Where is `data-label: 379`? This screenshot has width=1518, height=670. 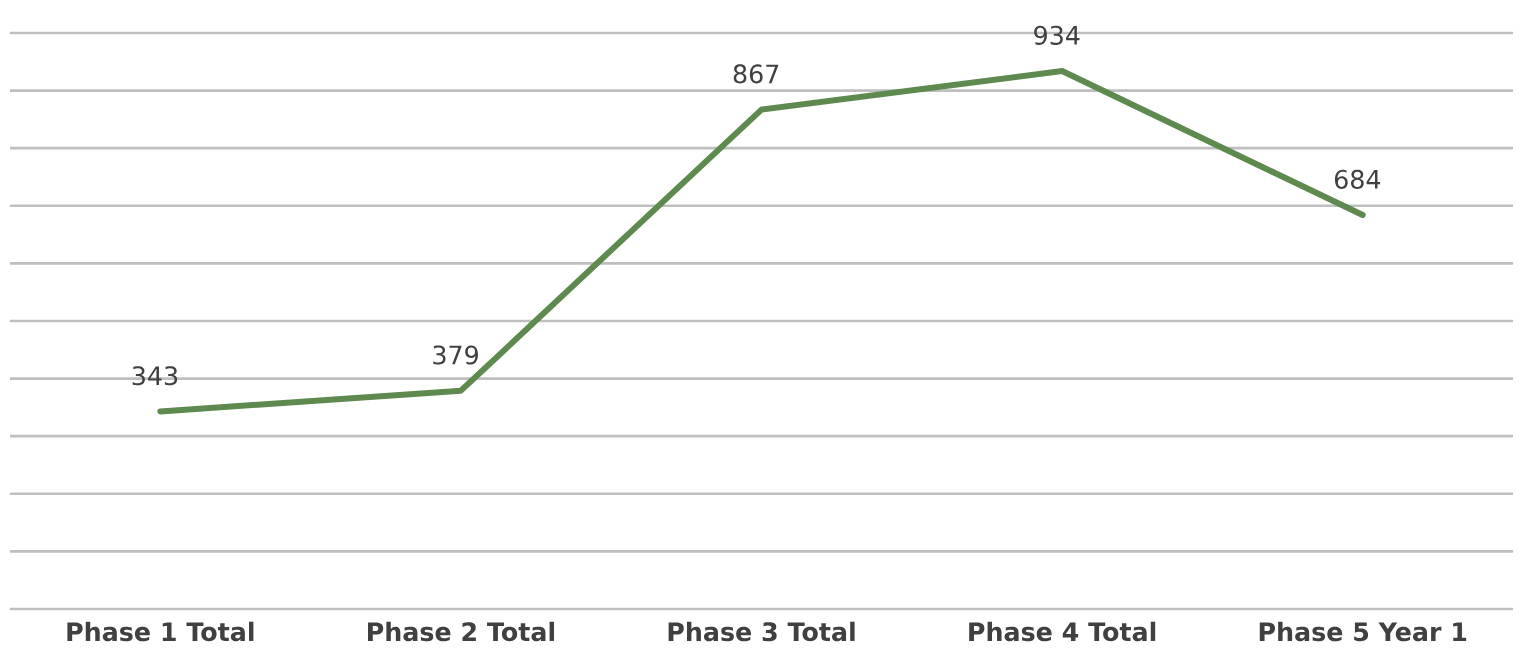 data-label: 379 is located at coordinates (455, 355).